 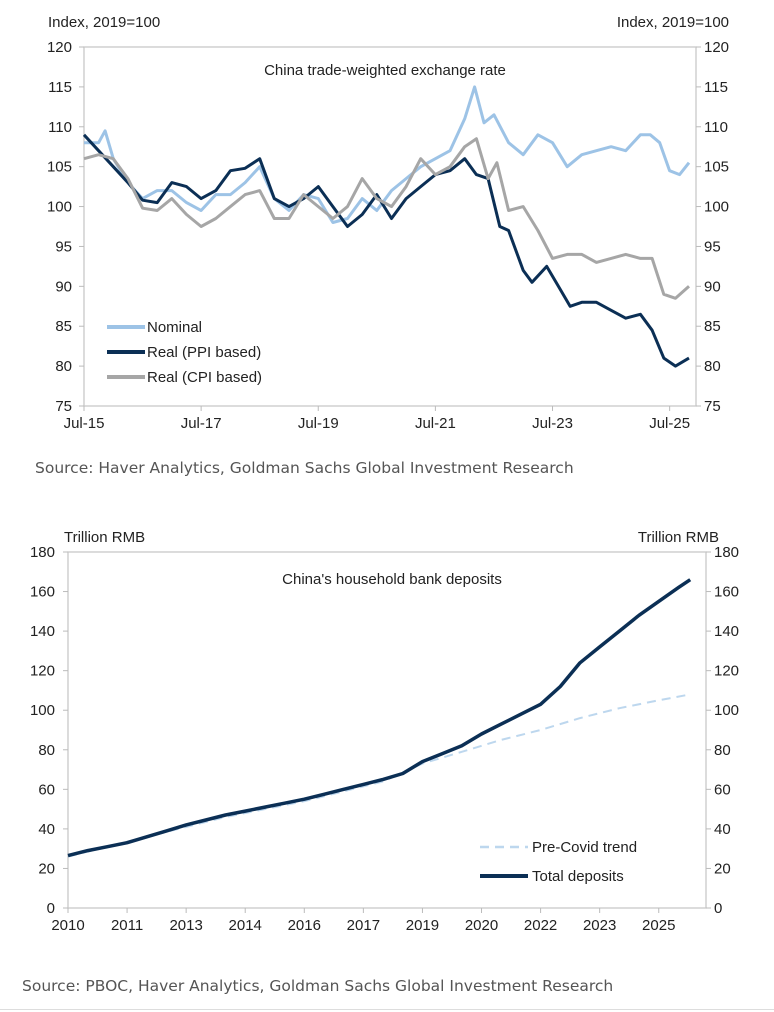 What do you see at coordinates (435, 423) in the screenshot?
I see `x-tick-label: Jul-21` at bounding box center [435, 423].